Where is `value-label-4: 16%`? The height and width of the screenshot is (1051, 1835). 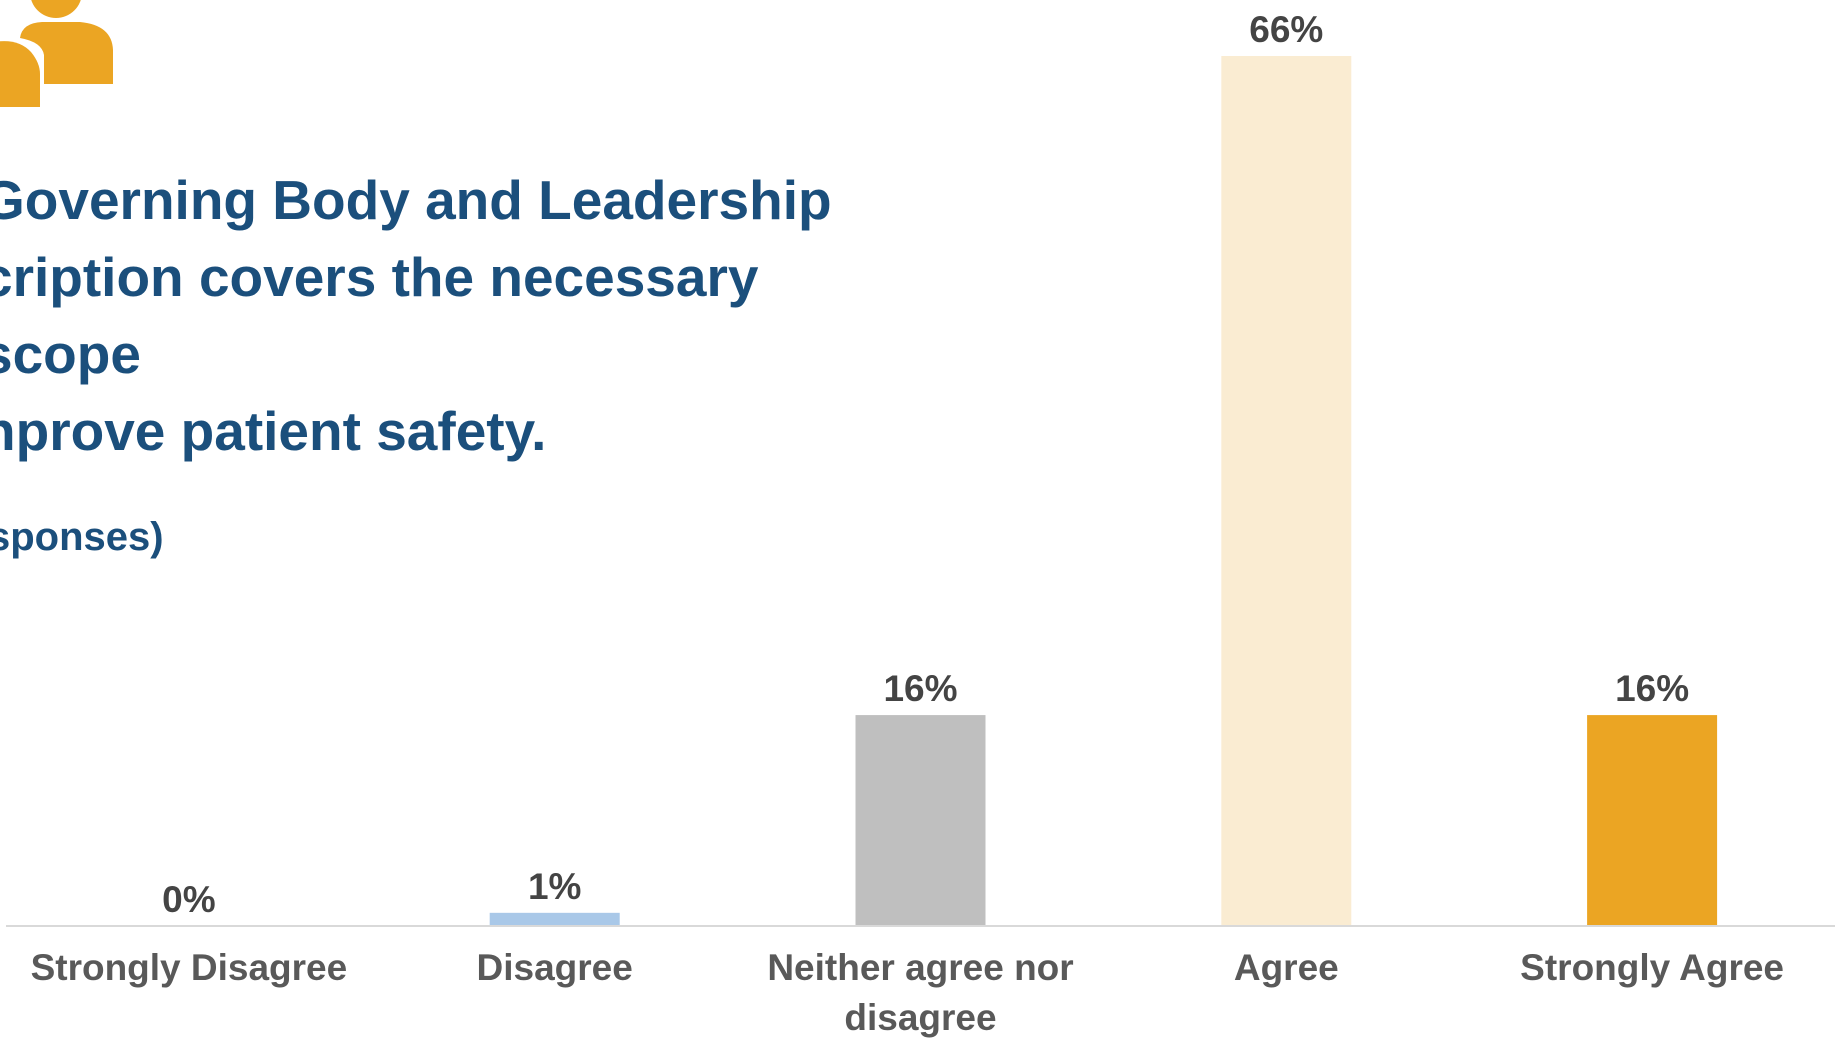 value-label-4: 16% is located at coordinates (1652, 688).